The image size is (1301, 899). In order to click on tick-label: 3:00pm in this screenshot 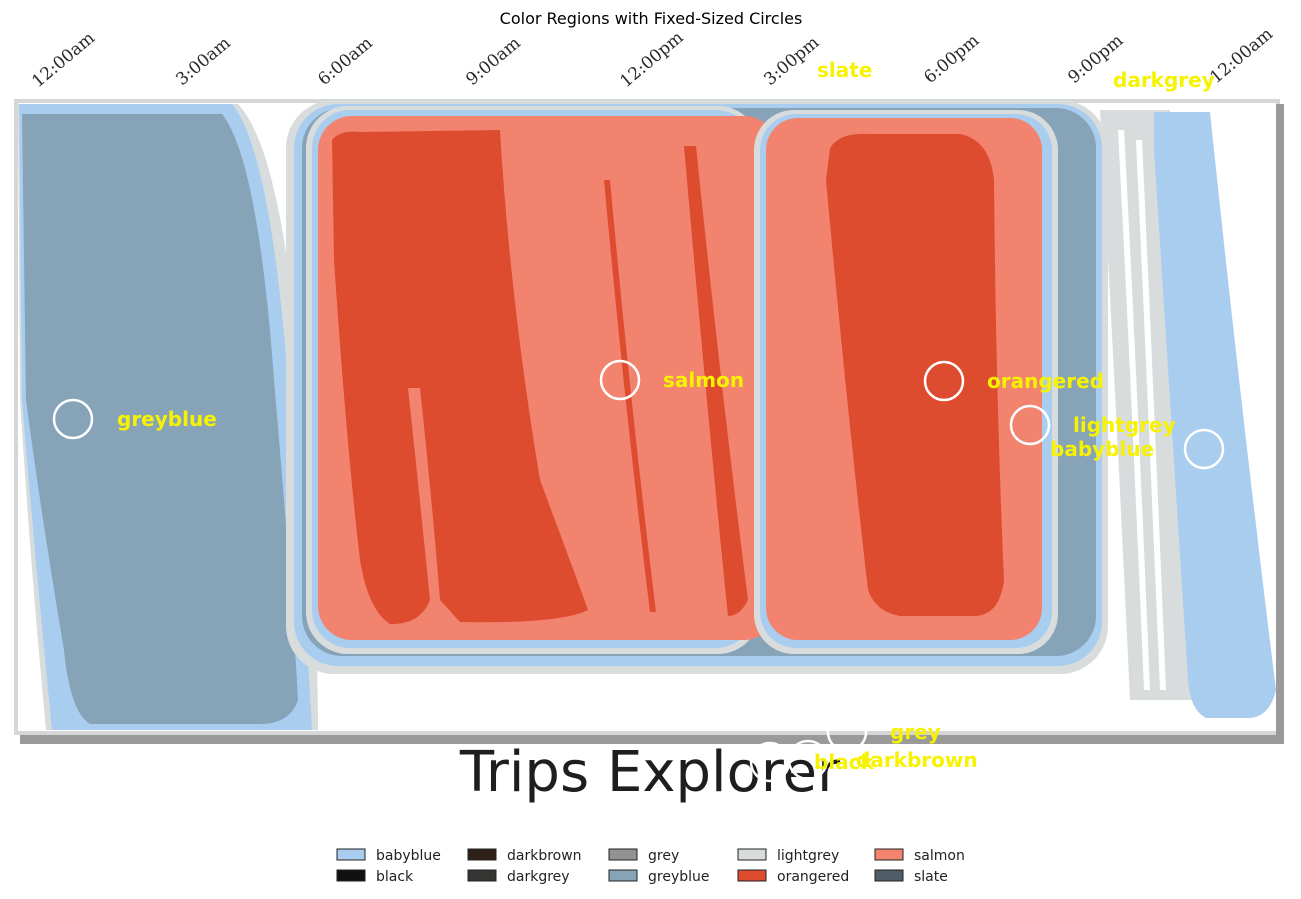, I will do `click(791, 61)`.